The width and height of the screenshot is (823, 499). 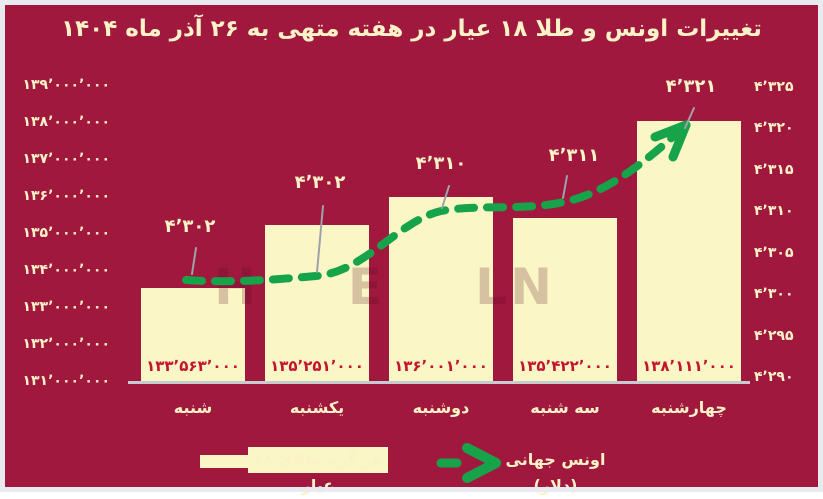 I want to click on bar-value-label: ۱۳۳٬۵۶۳٬۰۰۰, so click(x=193, y=366).